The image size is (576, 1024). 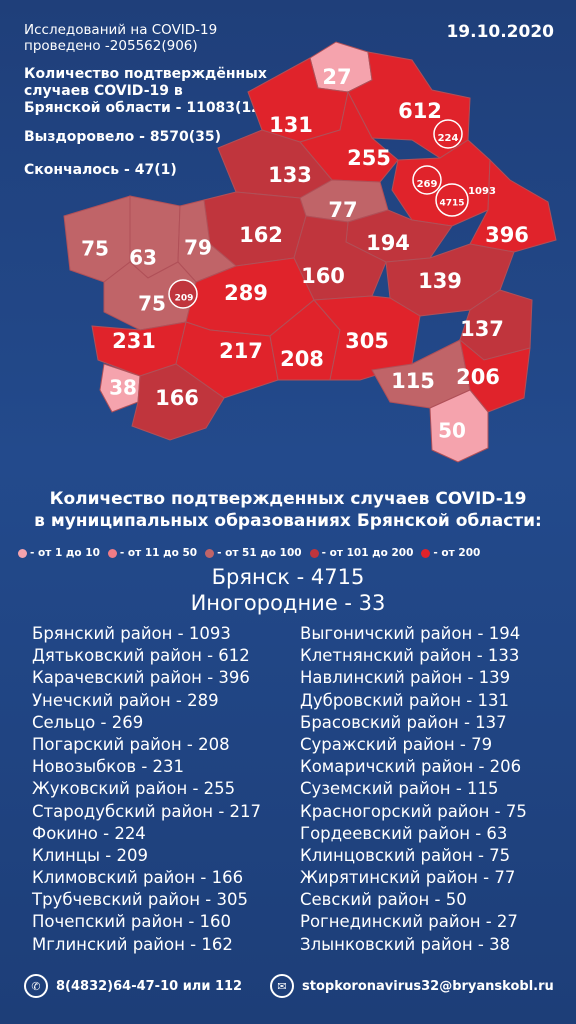 What do you see at coordinates (132, 922) in the screenshot?
I see `list-item: Почепский район - 160` at bounding box center [132, 922].